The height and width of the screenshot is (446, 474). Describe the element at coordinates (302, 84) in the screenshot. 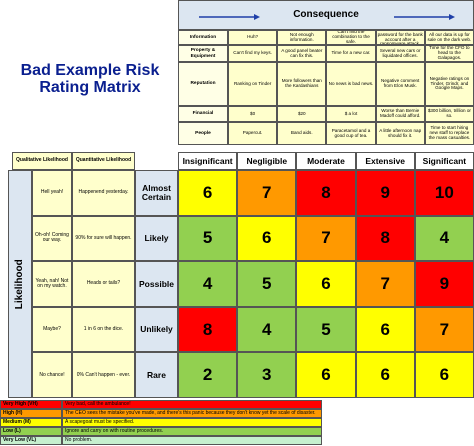

I see `consequence-cell: More followers than the Kardashians` at that location.